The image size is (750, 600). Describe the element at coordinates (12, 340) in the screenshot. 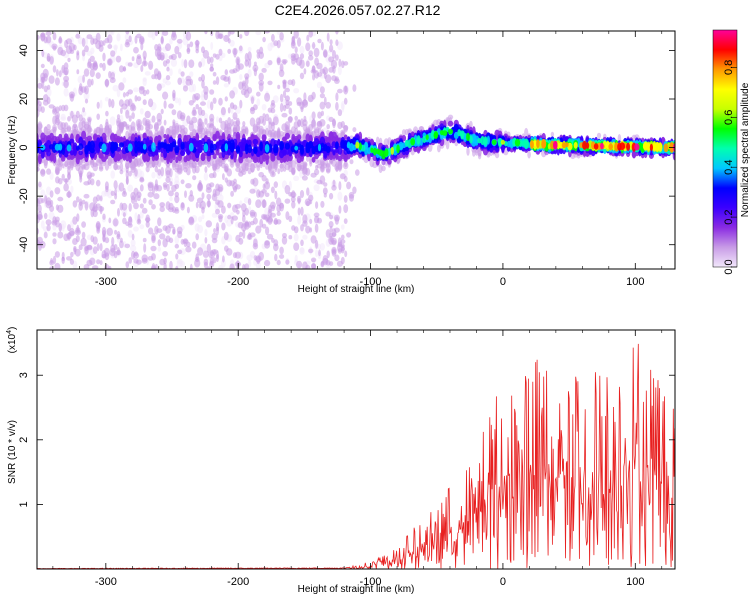

I see `snr-unit-label: (x104)` at that location.